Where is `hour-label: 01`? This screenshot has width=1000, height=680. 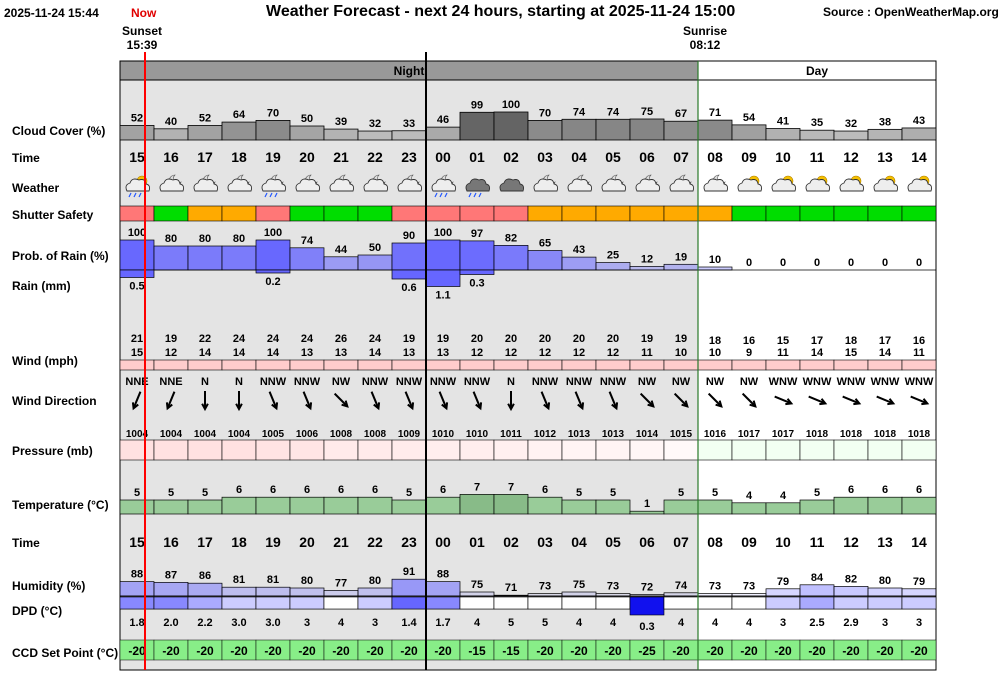 hour-label: 01 is located at coordinates (477, 157).